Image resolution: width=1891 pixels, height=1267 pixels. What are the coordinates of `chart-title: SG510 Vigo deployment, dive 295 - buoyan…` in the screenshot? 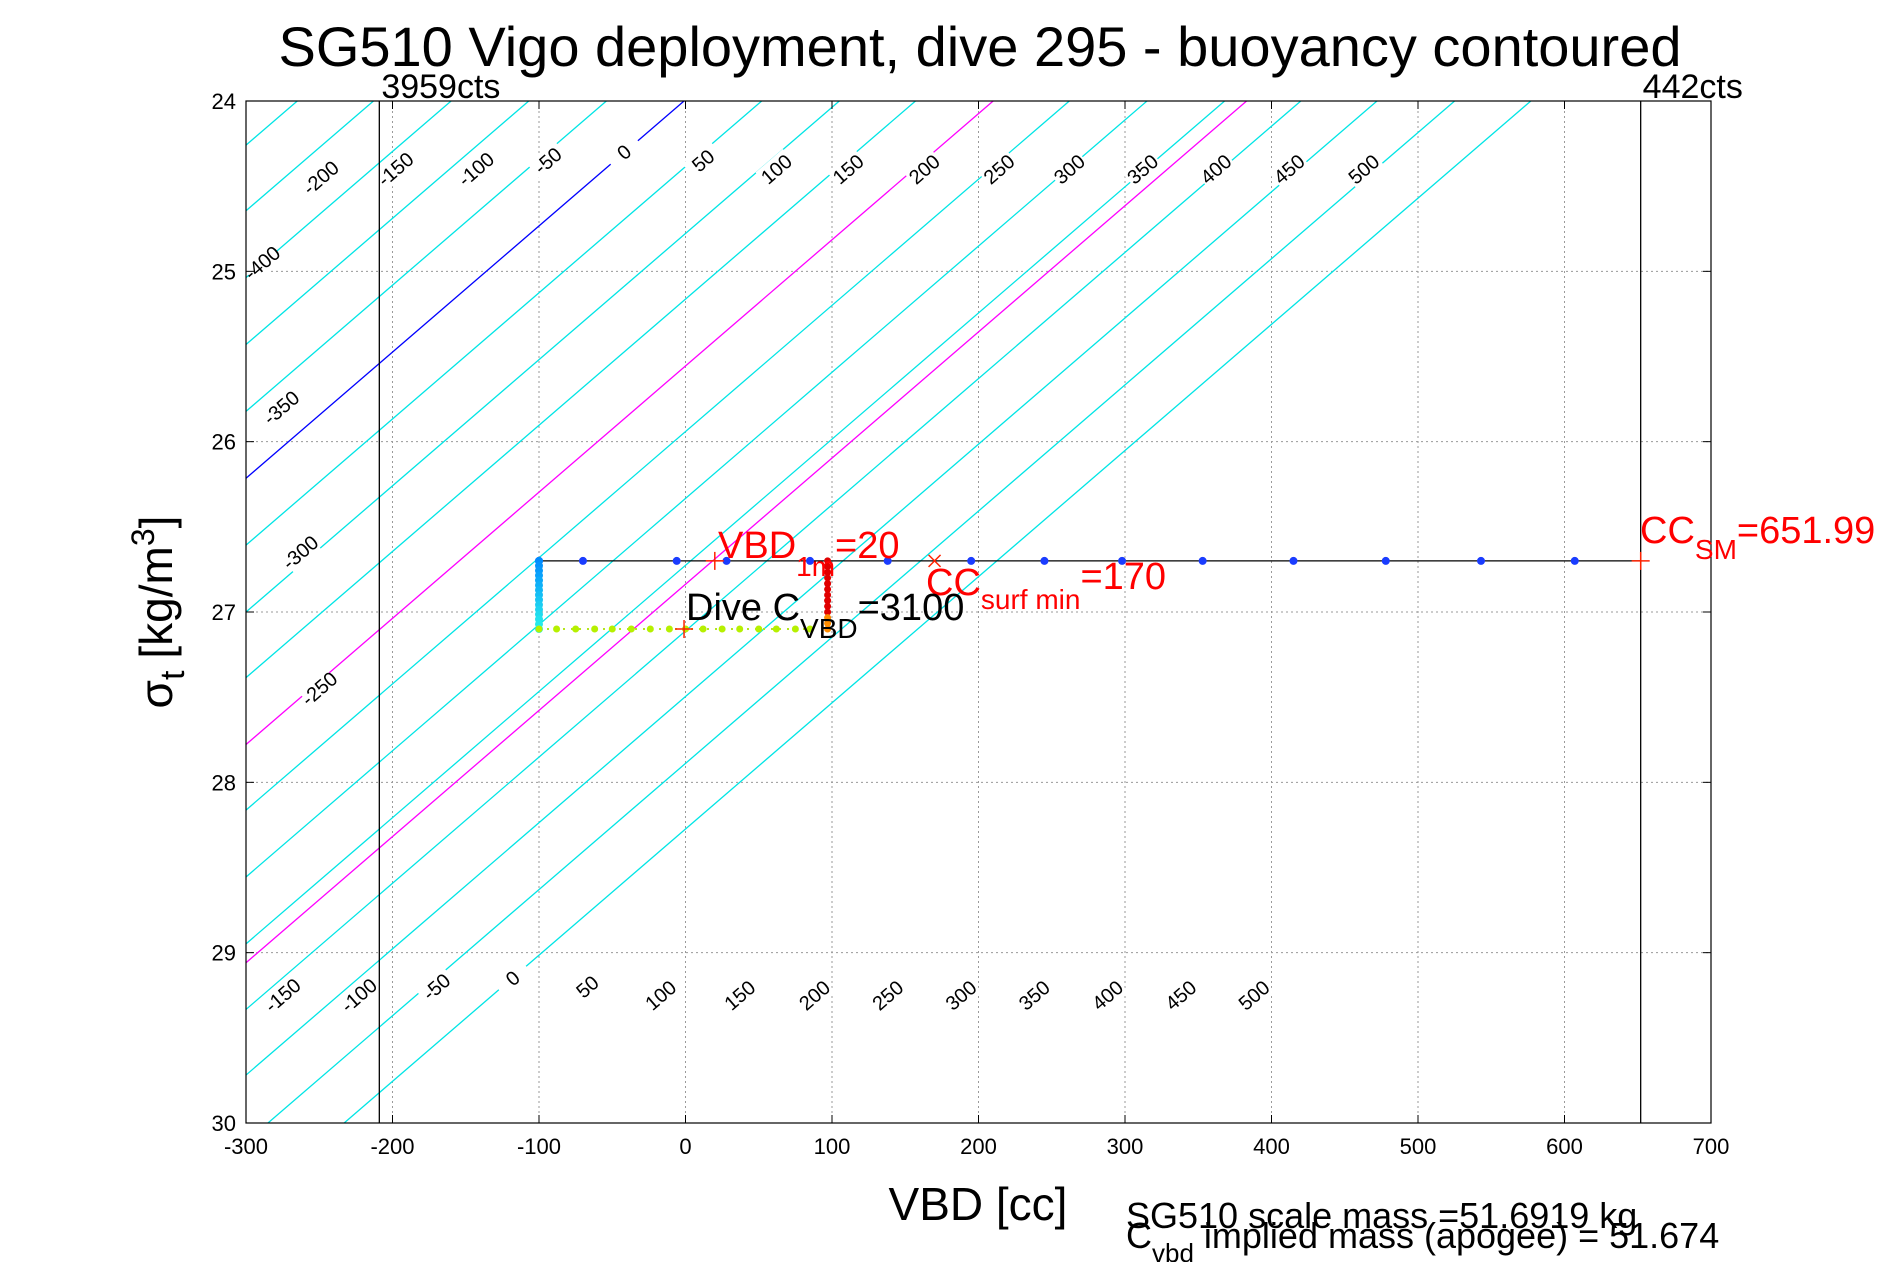 It's located at (979, 46).